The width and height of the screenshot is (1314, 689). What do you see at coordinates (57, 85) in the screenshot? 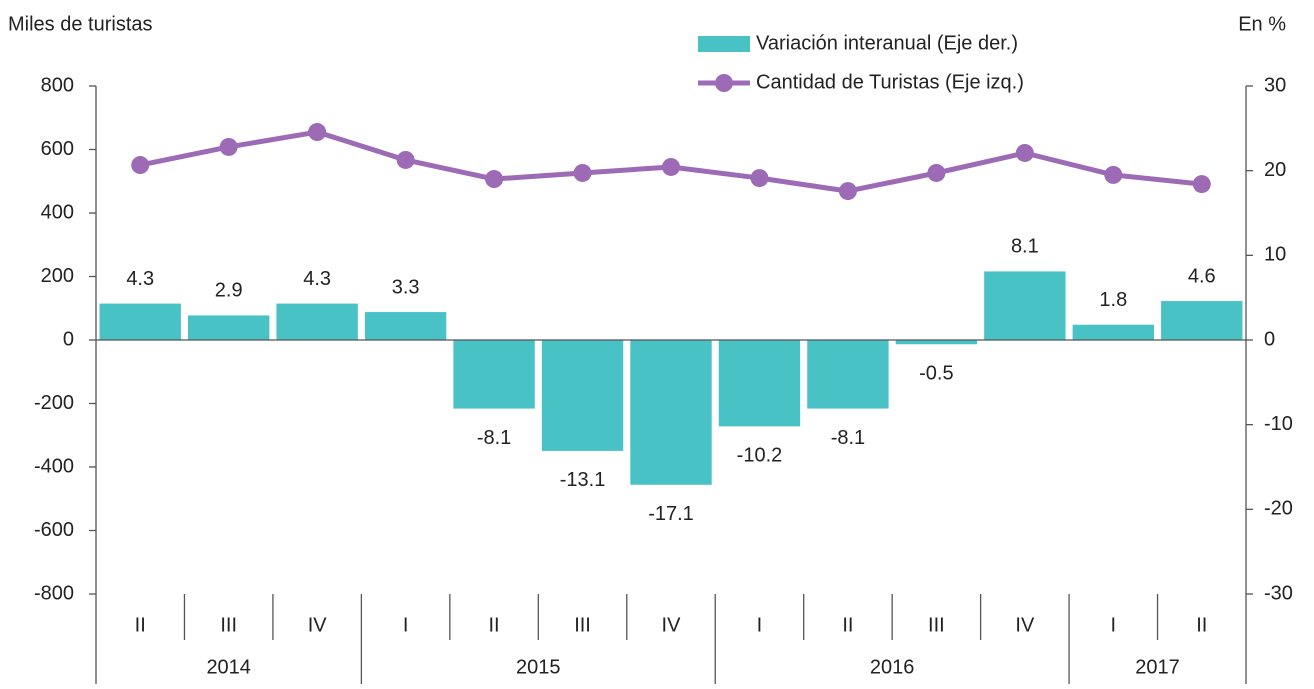
I see `y-tick-label: 800` at bounding box center [57, 85].